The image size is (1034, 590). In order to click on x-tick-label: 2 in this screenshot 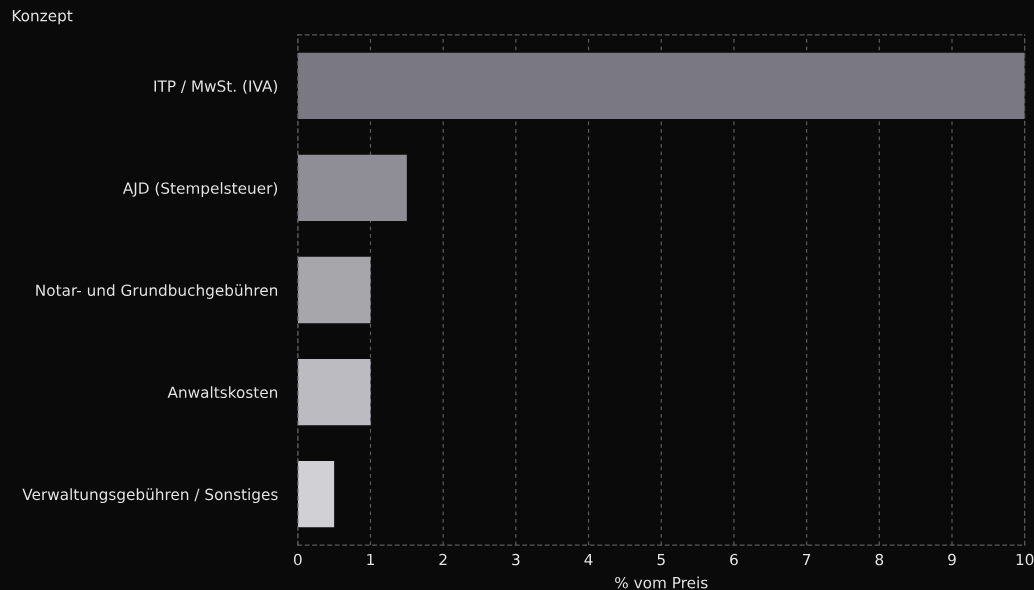, I will do `click(443, 559)`.